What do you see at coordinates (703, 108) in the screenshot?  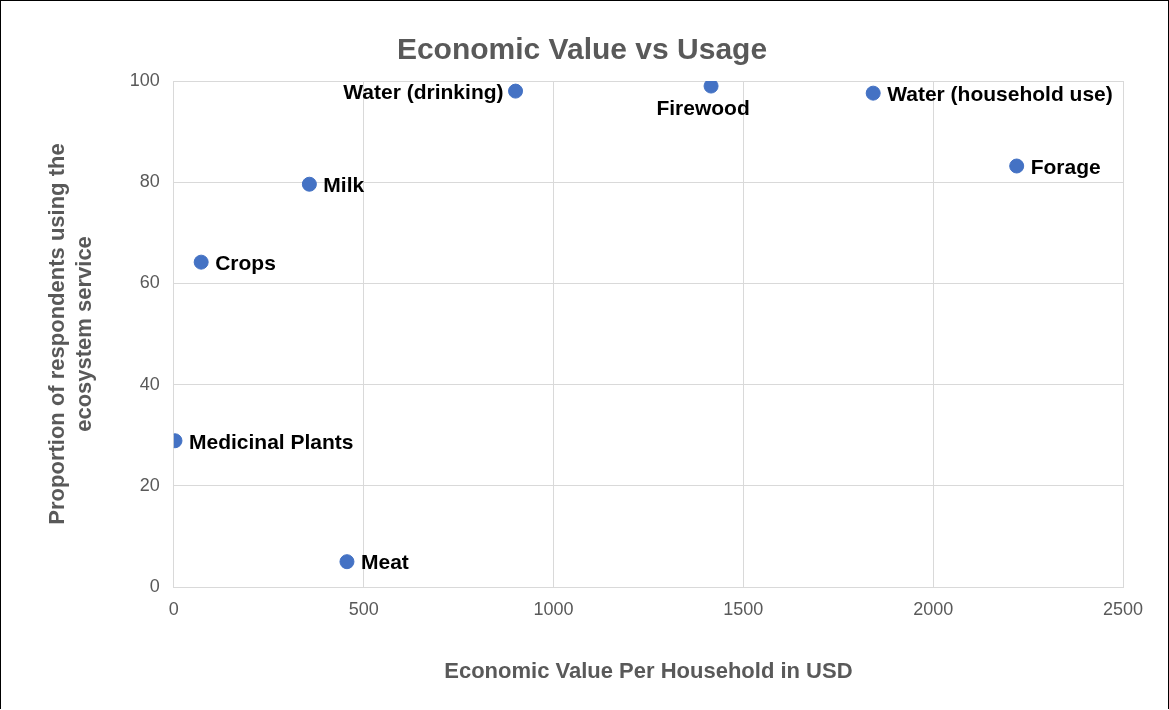 I see `annotation: Firewood` at bounding box center [703, 108].